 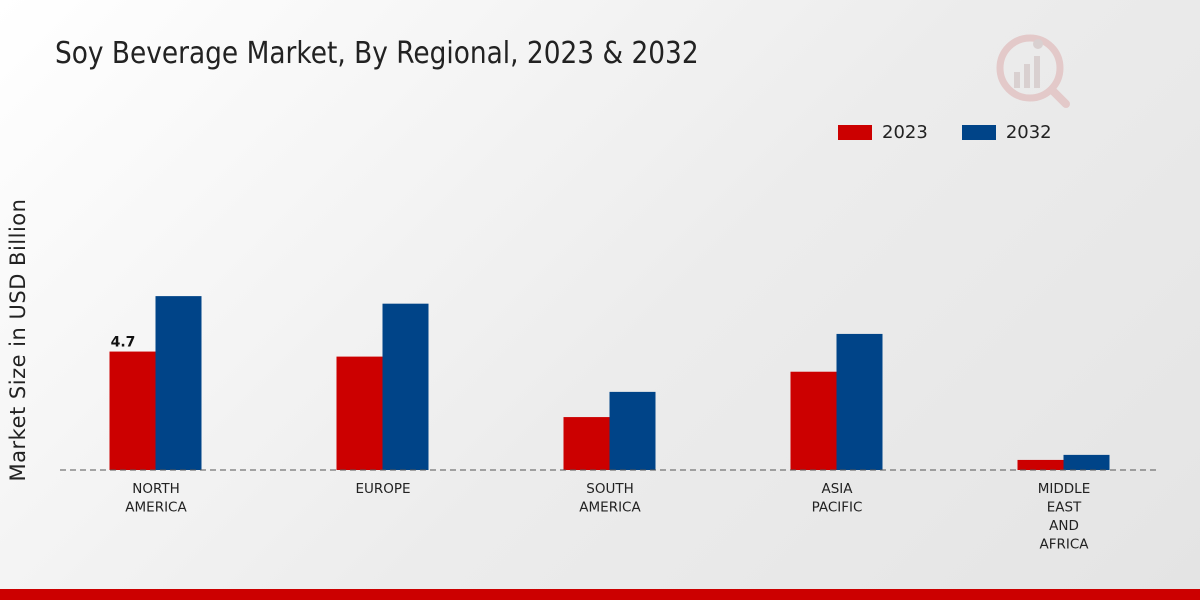 What do you see at coordinates (600, 594) in the screenshot?
I see `footer-band` at bounding box center [600, 594].